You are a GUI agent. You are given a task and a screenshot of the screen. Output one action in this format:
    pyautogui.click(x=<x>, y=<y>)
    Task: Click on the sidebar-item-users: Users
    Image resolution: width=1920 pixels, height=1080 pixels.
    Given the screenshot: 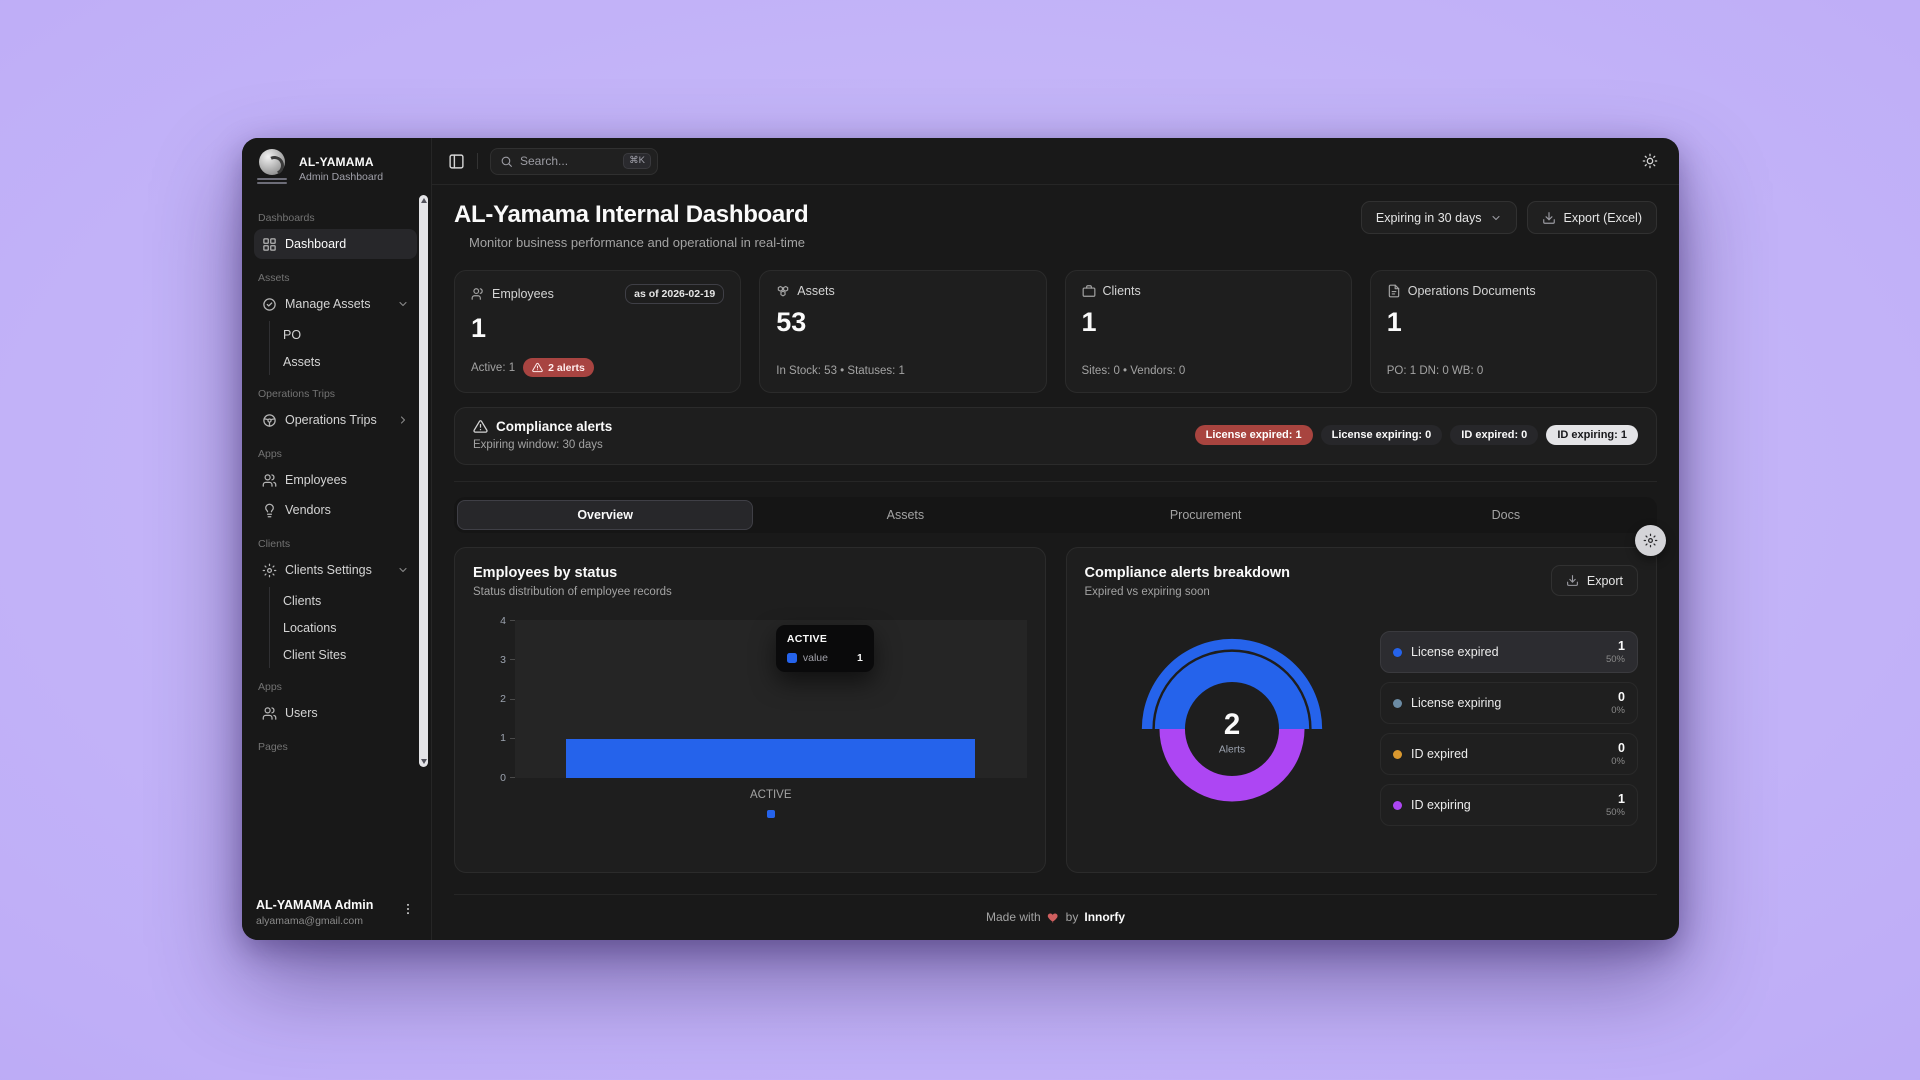 What is the action you would take?
    pyautogui.click(x=335, y=713)
    